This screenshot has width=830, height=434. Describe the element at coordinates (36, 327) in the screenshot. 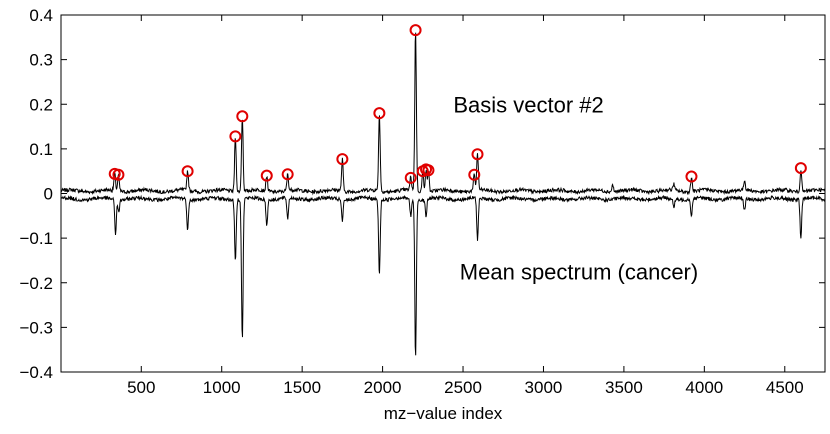

I see `y-tick-label: −0.3` at that location.